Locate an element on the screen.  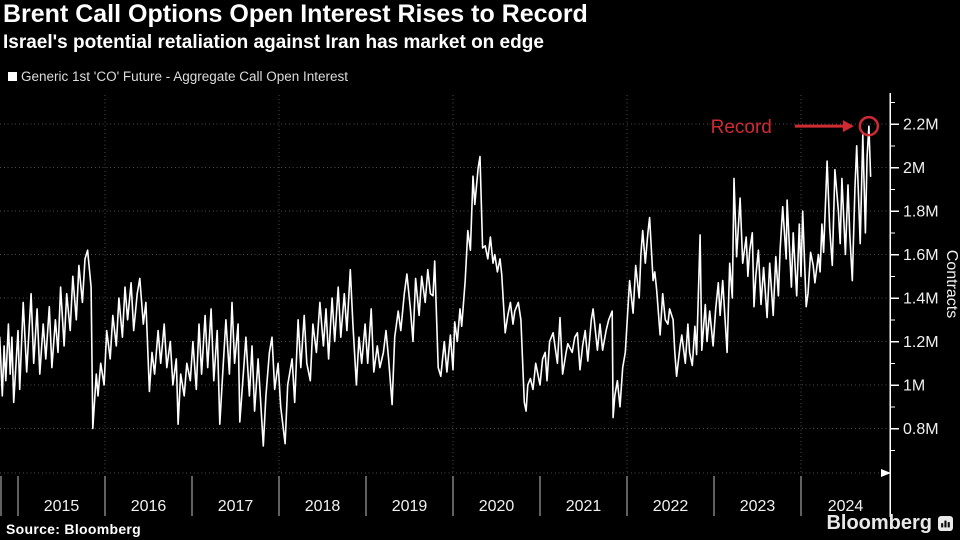
record-arrowhead is located at coordinates (848, 126).